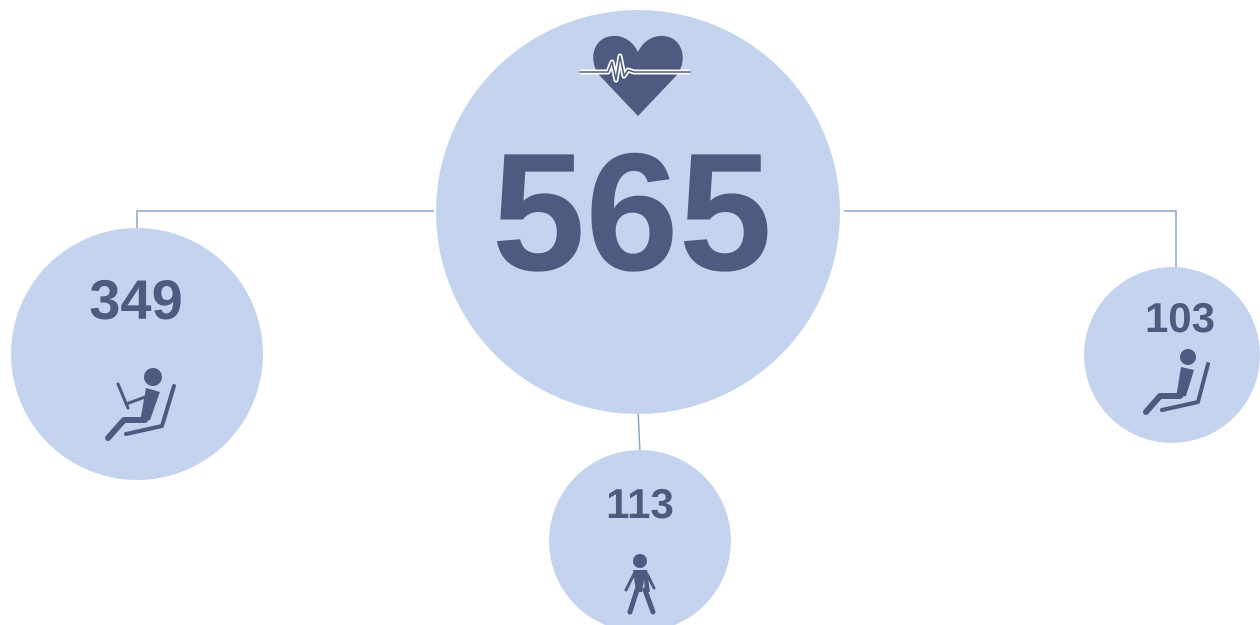 The height and width of the screenshot is (625, 1260). What do you see at coordinates (640, 584) in the screenshot?
I see `pedestrian-icon` at bounding box center [640, 584].